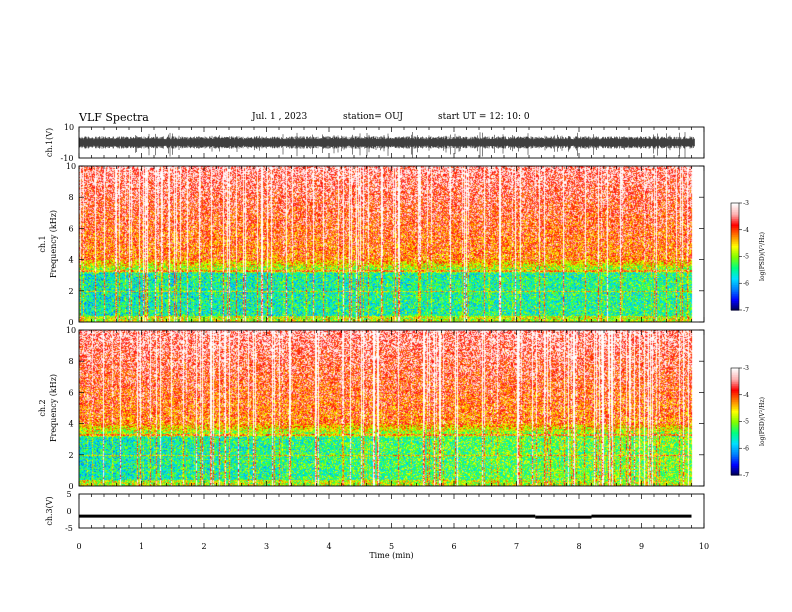 This screenshot has height=612, width=792. I want to click on time-tick-label: 3, so click(266, 546).